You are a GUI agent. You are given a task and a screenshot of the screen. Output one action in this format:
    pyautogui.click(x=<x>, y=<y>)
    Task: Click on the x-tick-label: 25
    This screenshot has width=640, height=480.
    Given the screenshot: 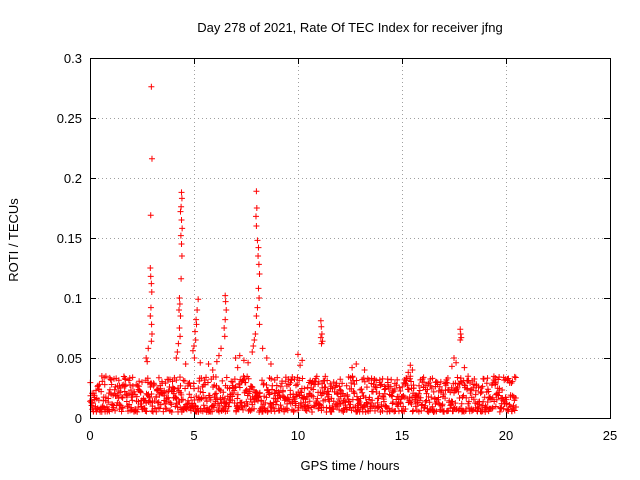 What is the action you would take?
    pyautogui.click(x=610, y=435)
    